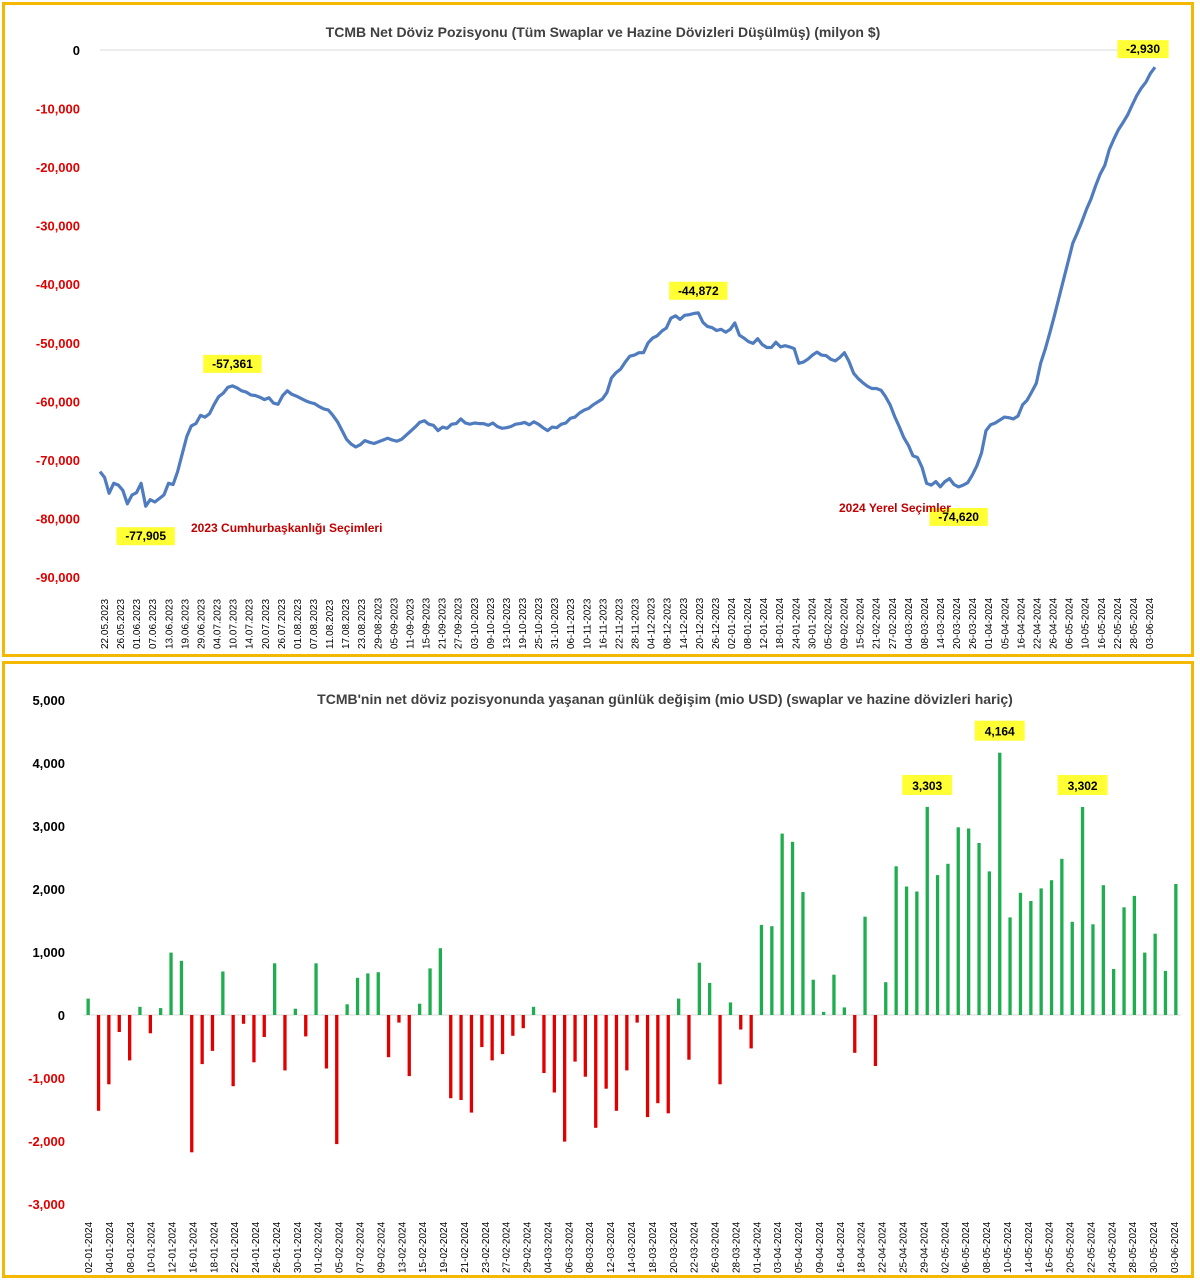 The image size is (1200, 1280). What do you see at coordinates (378, 623) in the screenshot?
I see `x-tick-label: 29-08-2023` at bounding box center [378, 623].